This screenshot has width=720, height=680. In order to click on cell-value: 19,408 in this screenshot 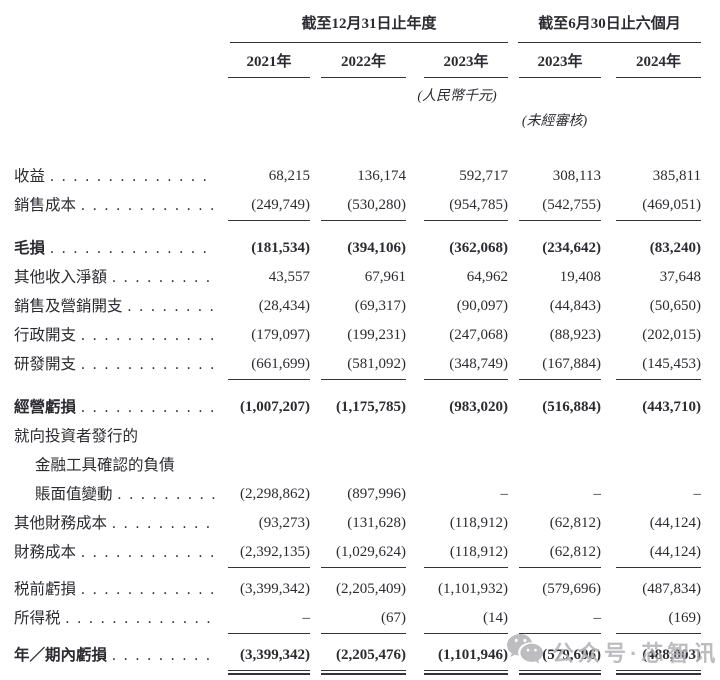, I will do `click(580, 277)`.